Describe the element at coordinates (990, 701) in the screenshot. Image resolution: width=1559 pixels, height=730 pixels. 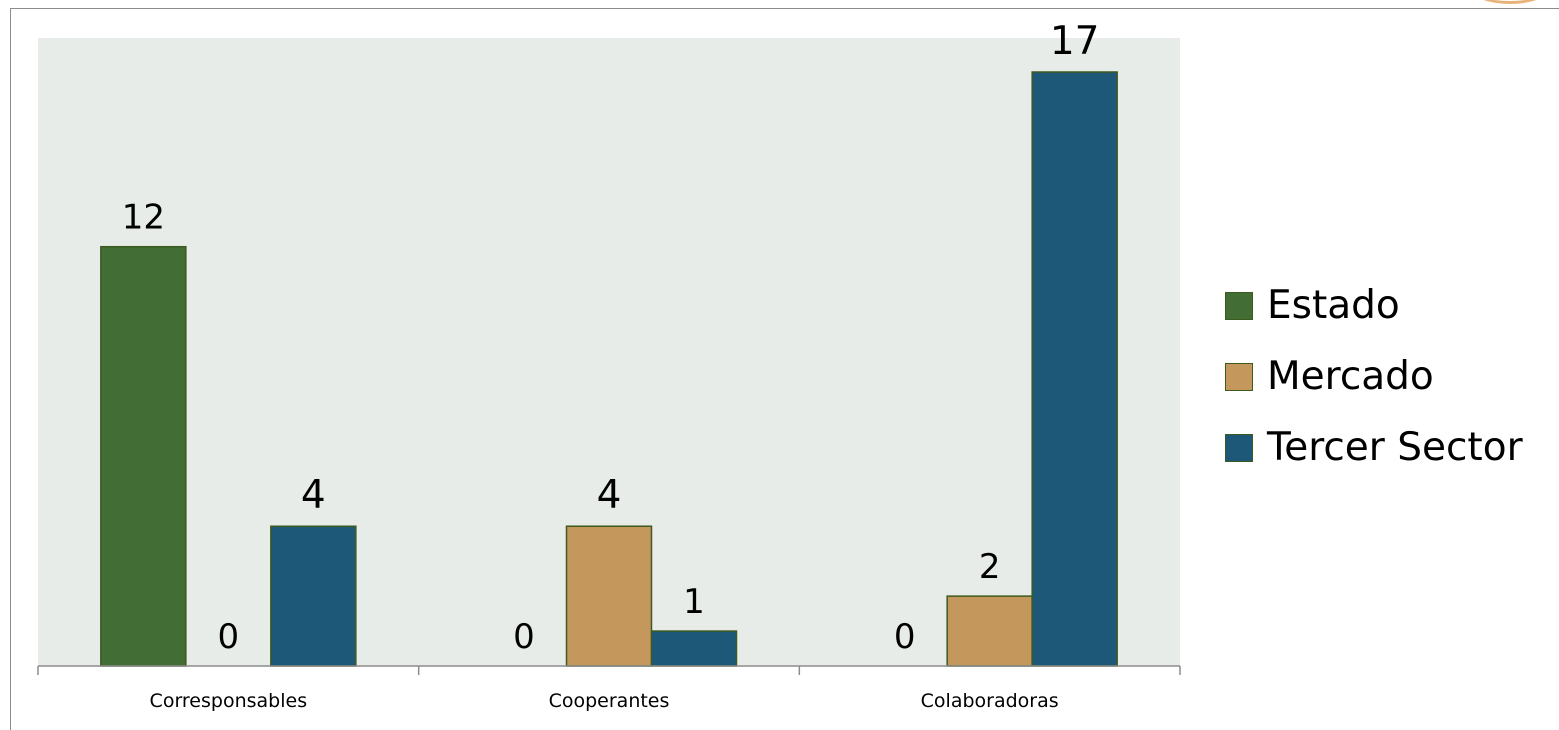
I see `category-label: Colaboradoras` at that location.